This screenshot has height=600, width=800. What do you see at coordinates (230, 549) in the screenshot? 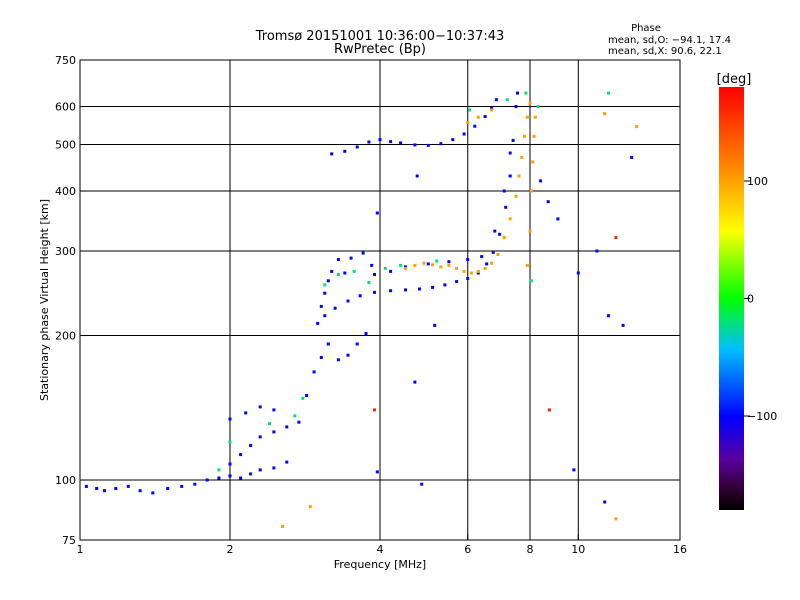
I see `x-tick-label: 2` at bounding box center [230, 549].